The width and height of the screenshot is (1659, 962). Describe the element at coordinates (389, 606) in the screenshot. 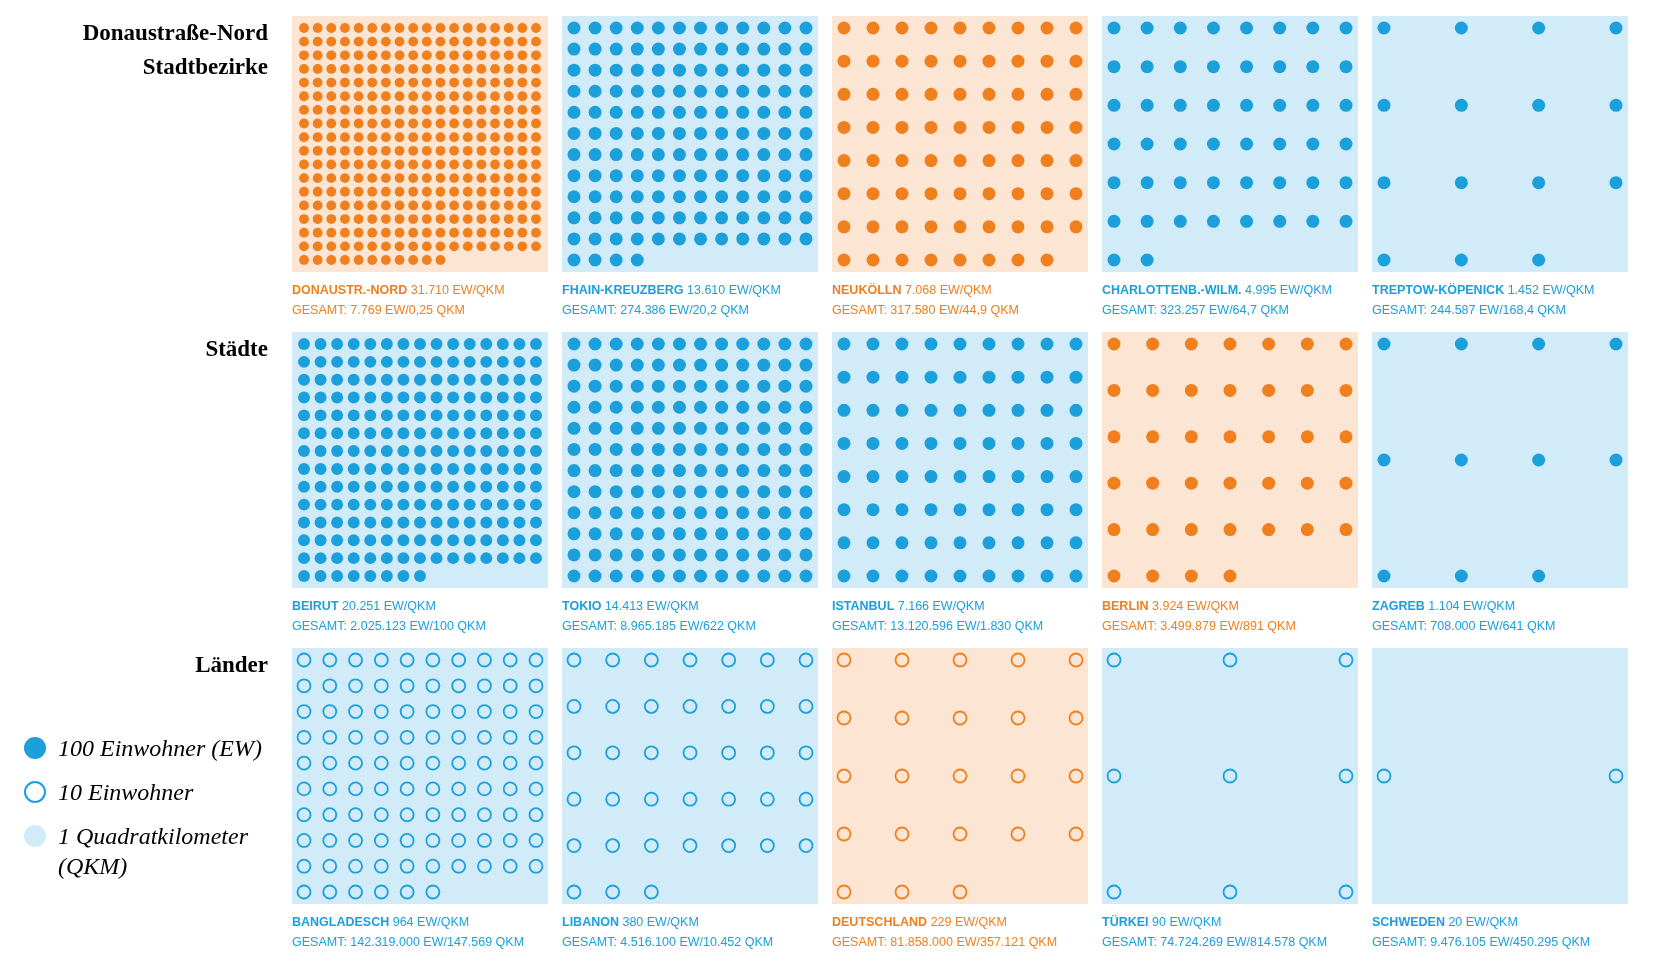

I see `data-label: 20.251 EW/QKM` at that location.